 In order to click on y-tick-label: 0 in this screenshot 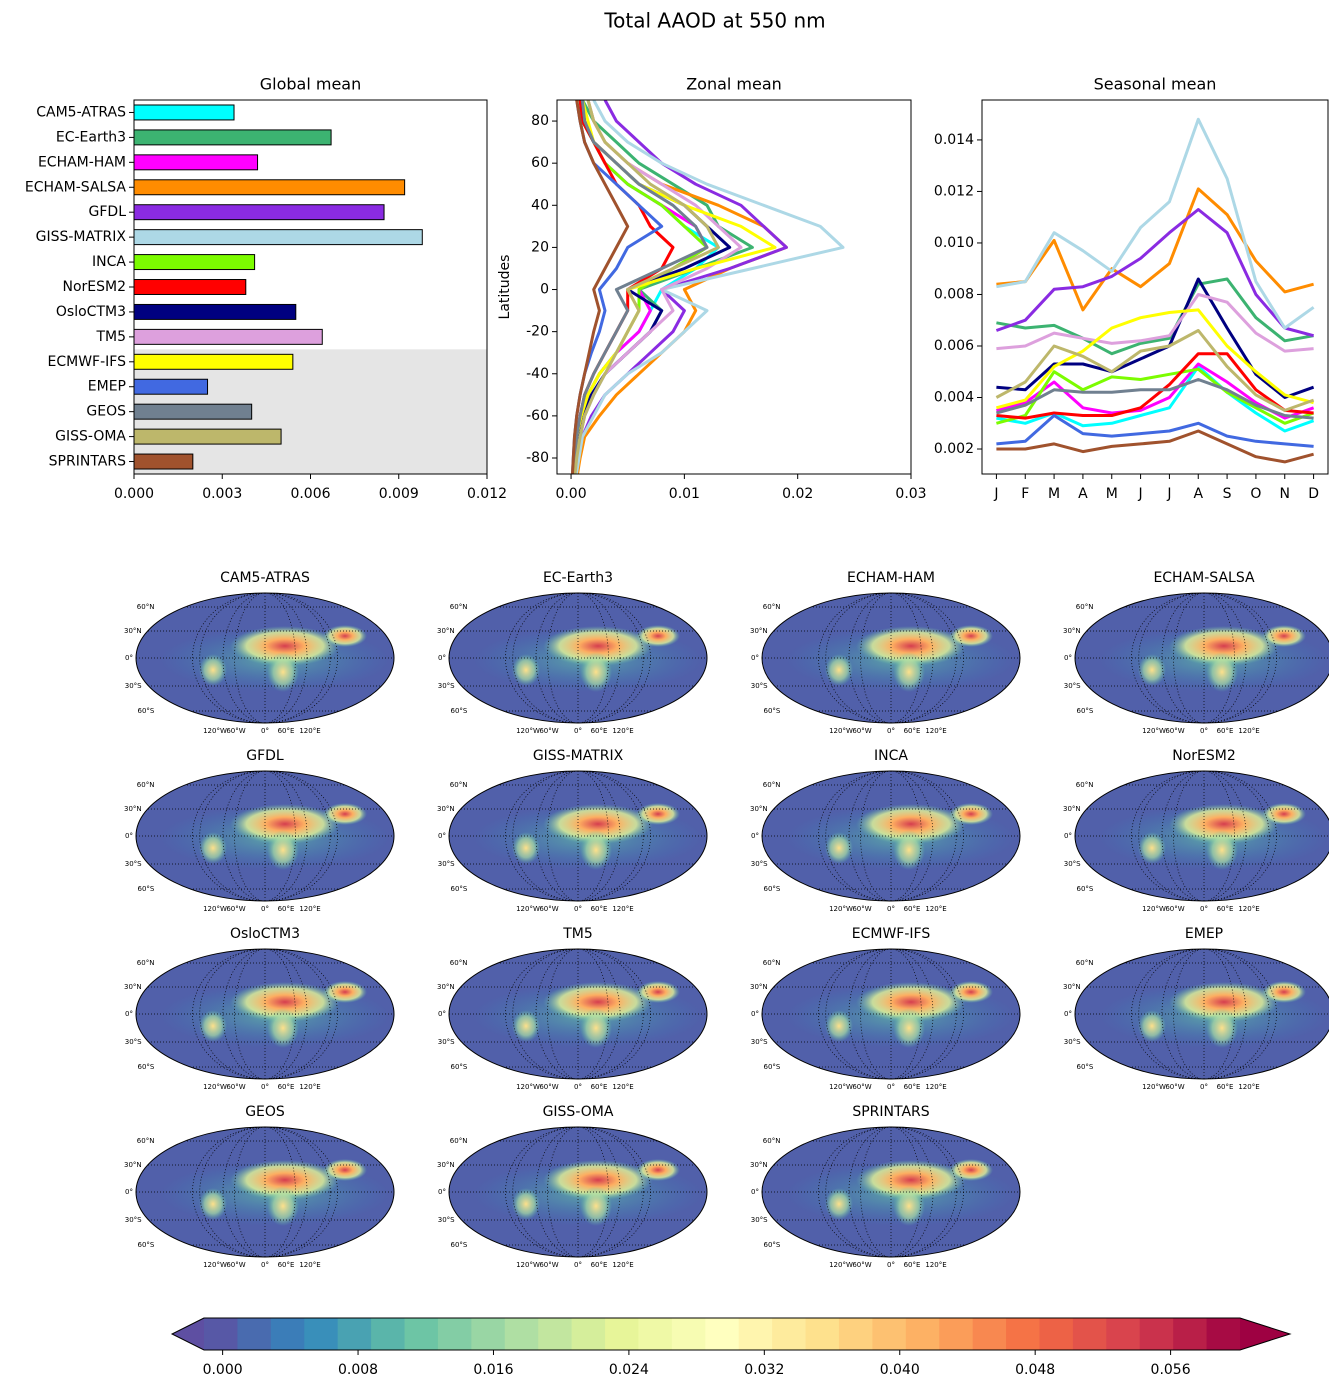, I will do `click(544, 290)`.